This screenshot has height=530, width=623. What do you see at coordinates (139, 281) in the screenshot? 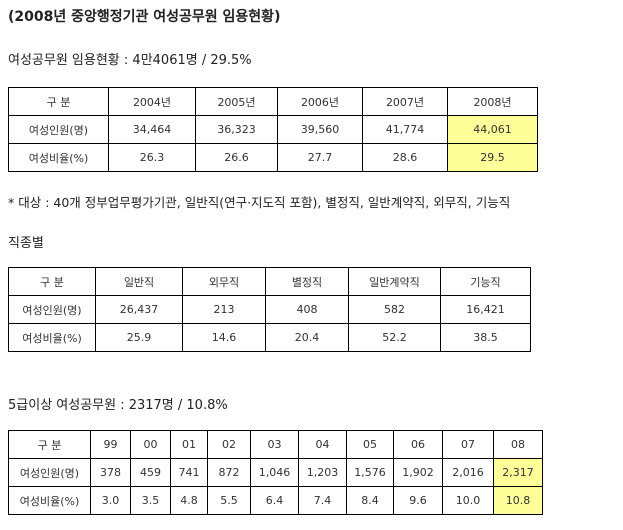
I see `header-cell: 일반직` at bounding box center [139, 281].